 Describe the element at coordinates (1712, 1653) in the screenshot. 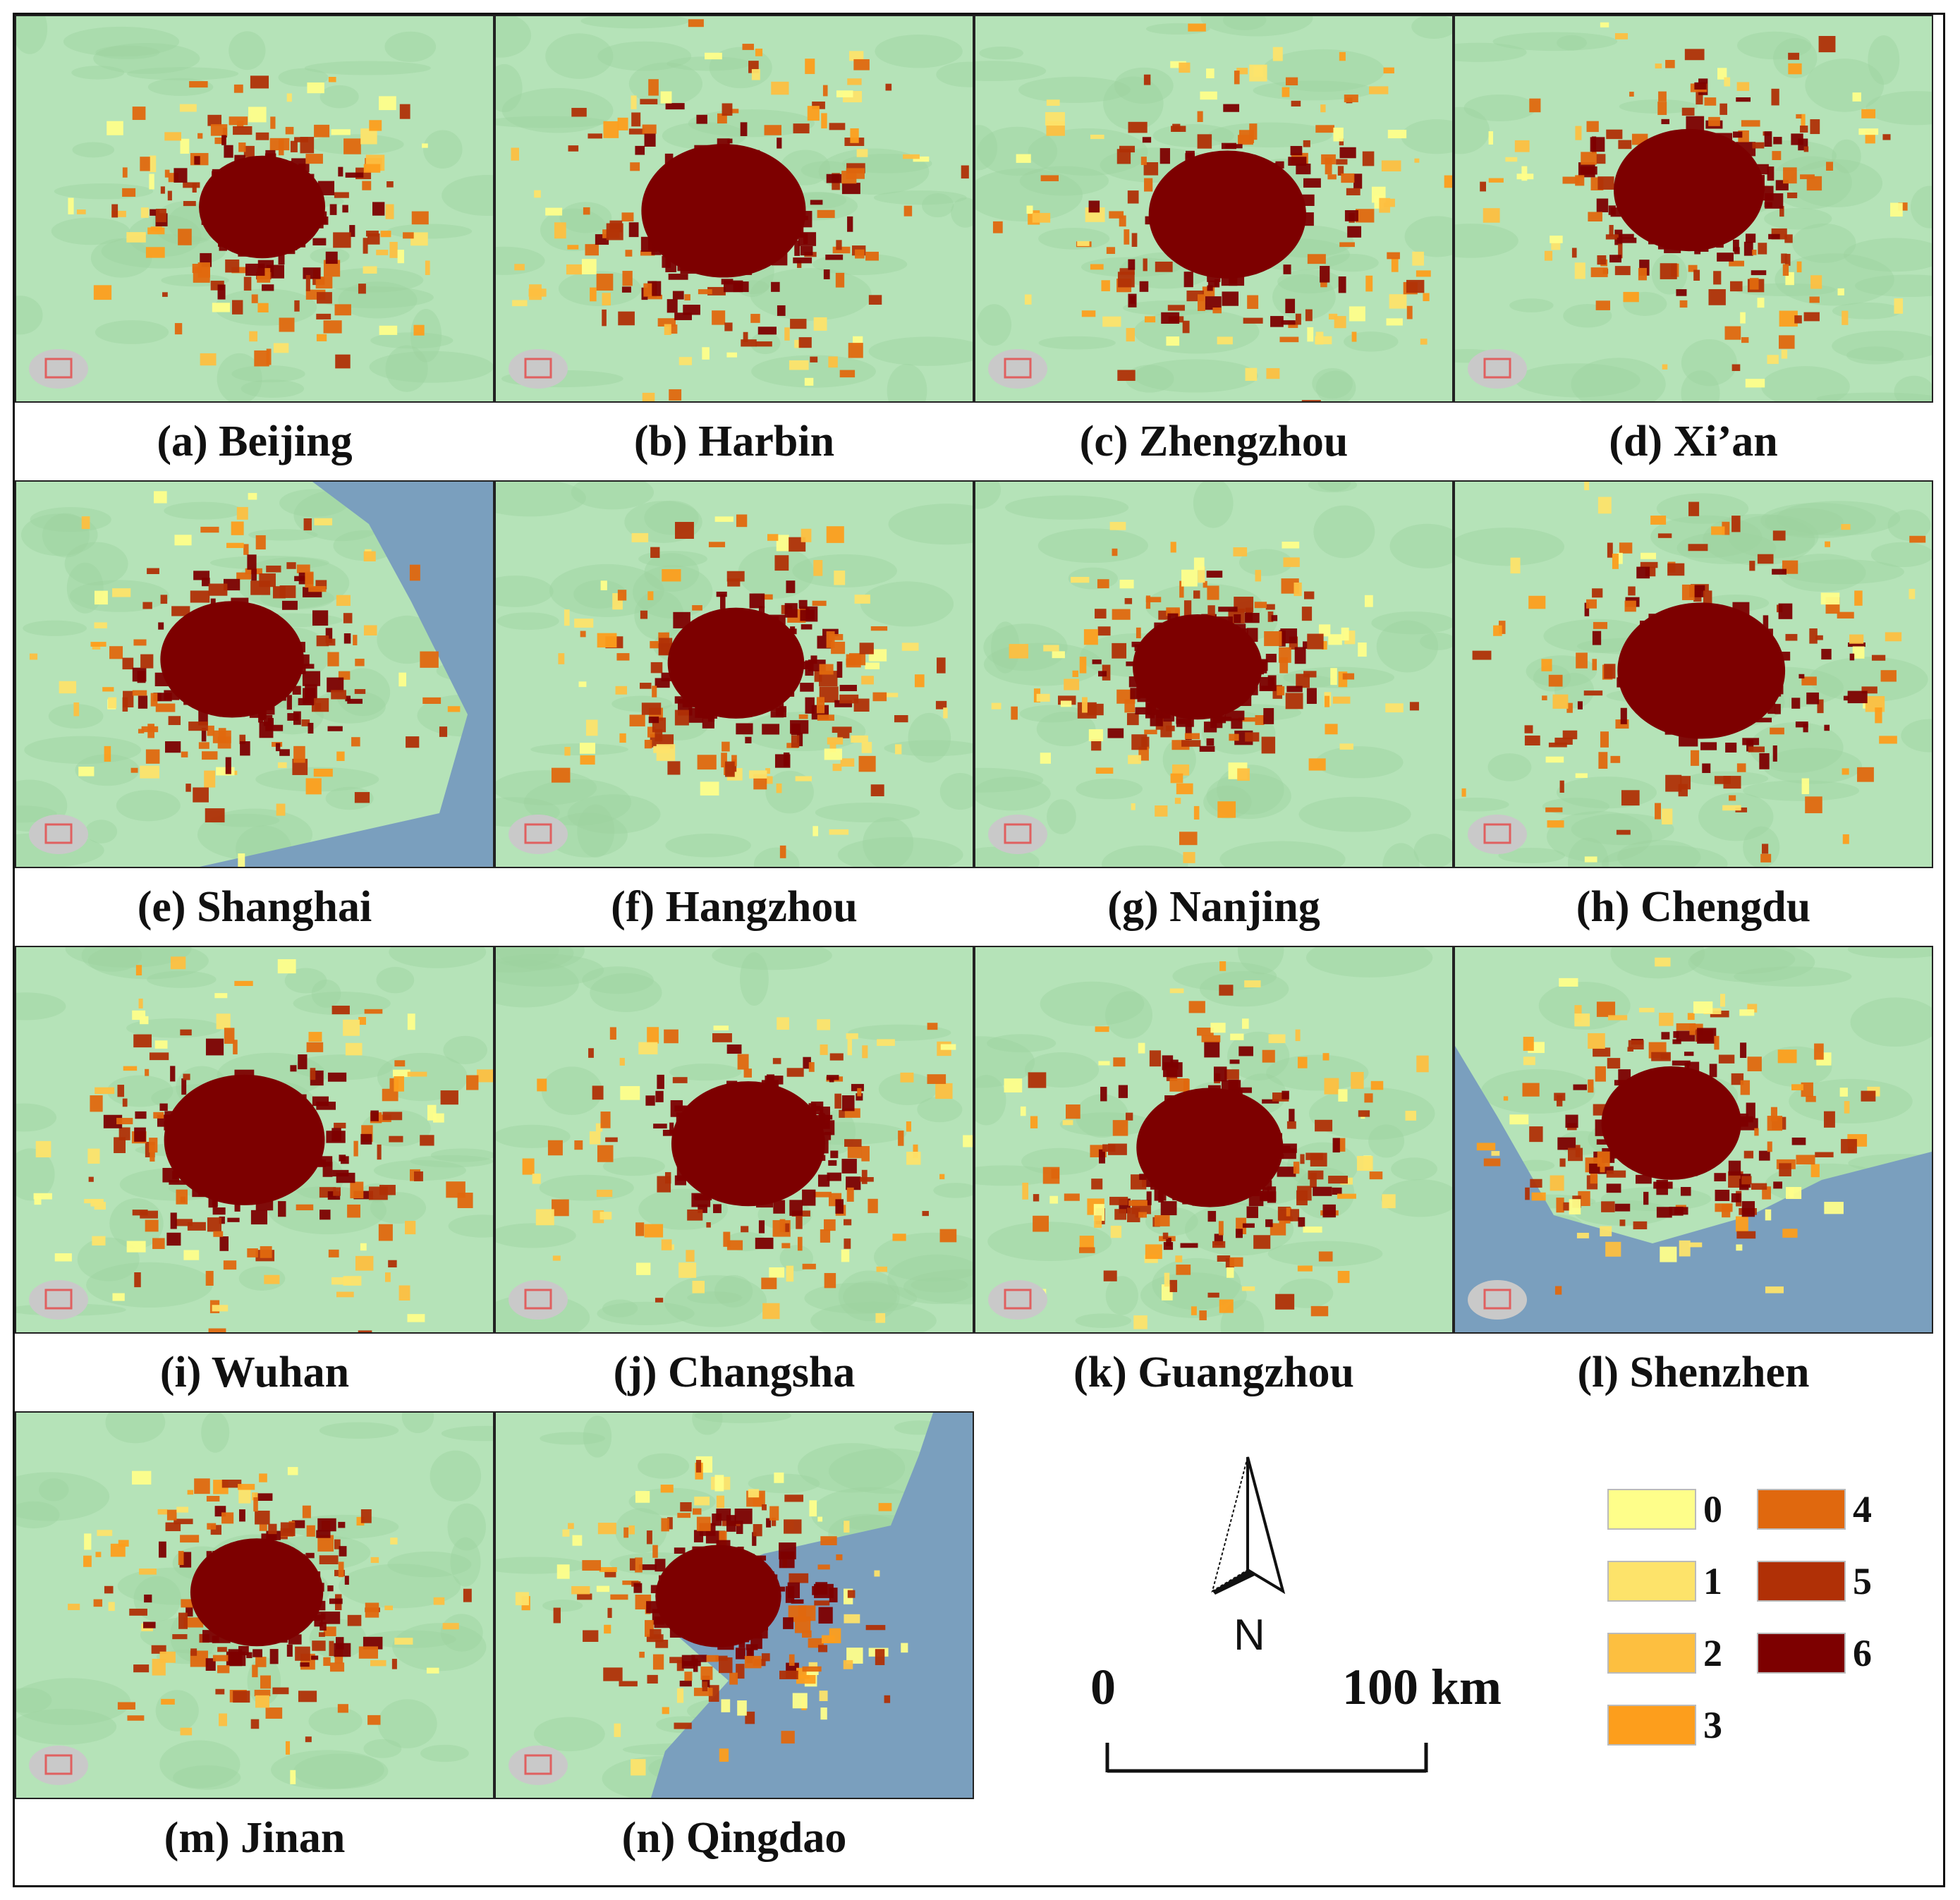

I see `legend-label-2: 2` at that location.